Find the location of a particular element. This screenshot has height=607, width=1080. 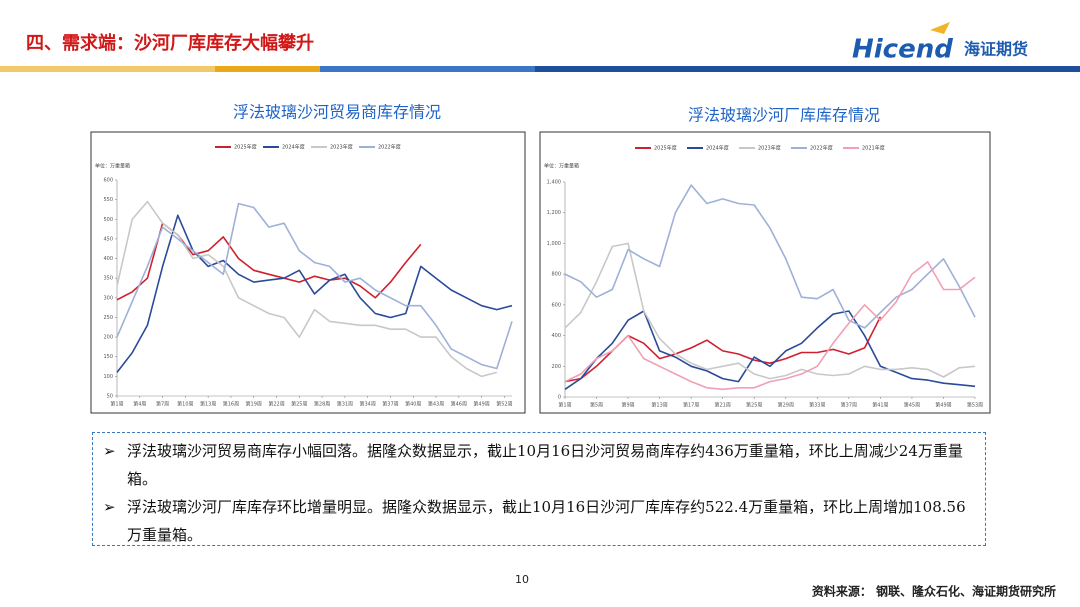

x-tick-label: 第46周 is located at coordinates (459, 404).